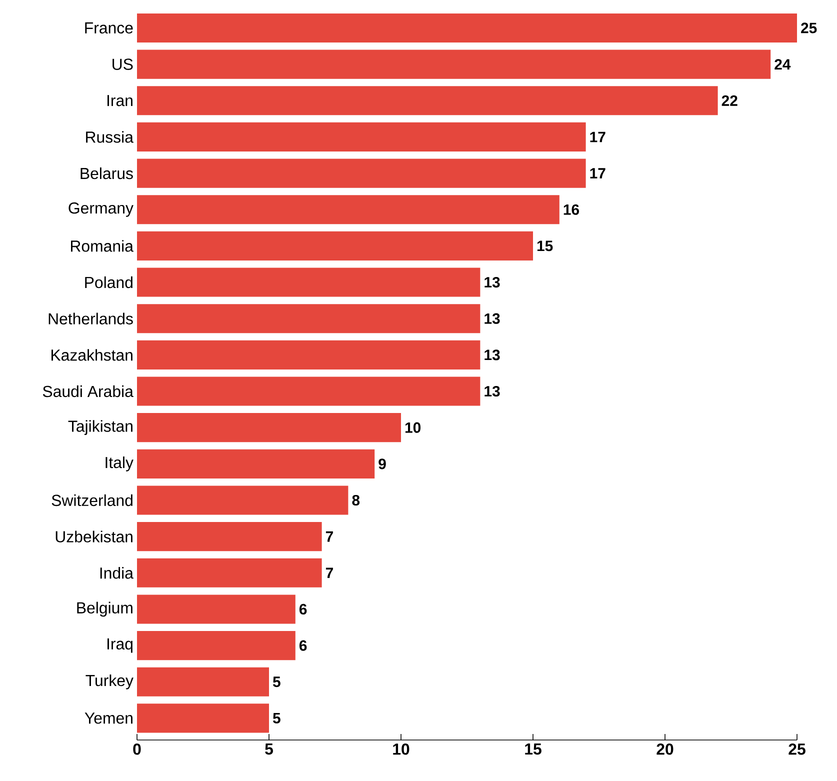 This screenshot has height=781, width=837. Describe the element at coordinates (88, 391) in the screenshot. I see `y-tick-label: Saudi Arabia` at that location.